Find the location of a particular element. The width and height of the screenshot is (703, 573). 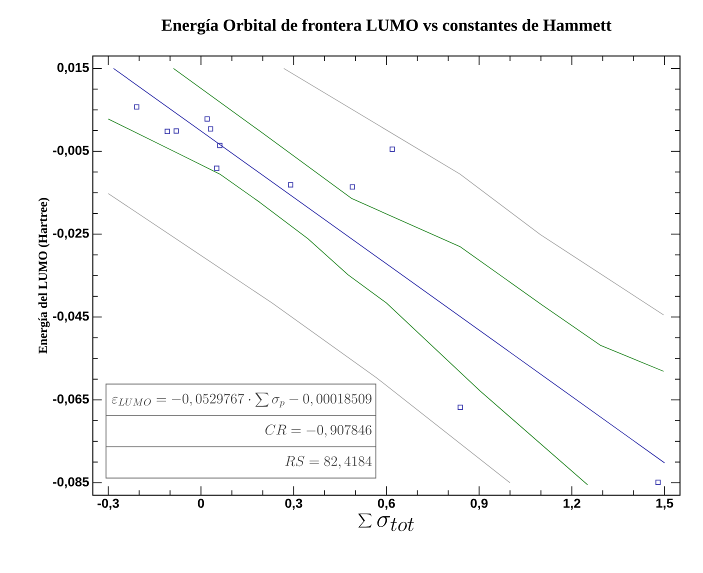

annotation: $\varepsilon_{LUMO} = -0,0529767 \cdot \sum \sigma_p - 0,00018509$ is located at coordinates (242, 400).